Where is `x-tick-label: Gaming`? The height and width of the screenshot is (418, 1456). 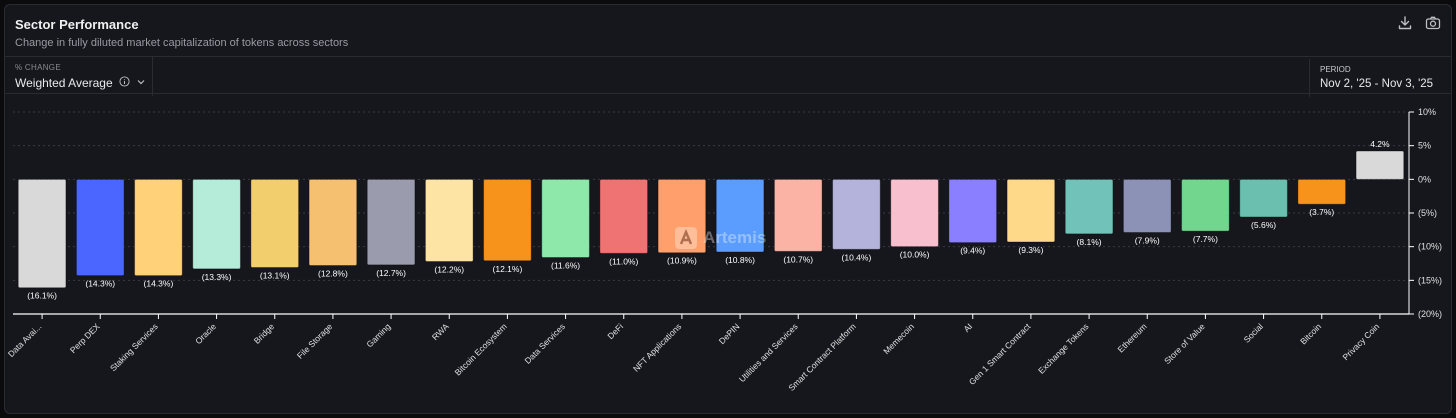 x-tick-label: Gaming is located at coordinates (378, 335).